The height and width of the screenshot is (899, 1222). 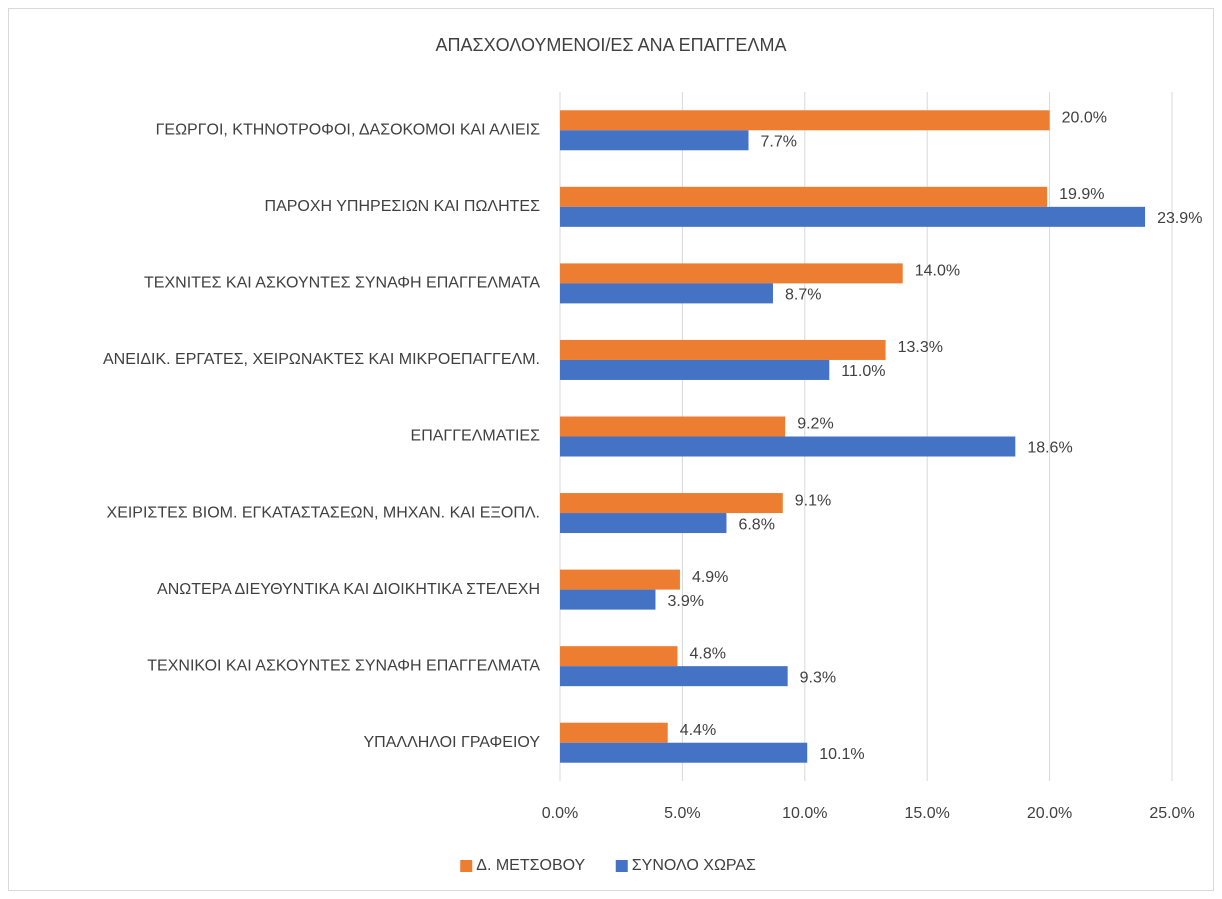 I want to click on legend-label: ΣΥΝΟΛΟ ΧΩΡΑΣ, so click(x=694, y=865).